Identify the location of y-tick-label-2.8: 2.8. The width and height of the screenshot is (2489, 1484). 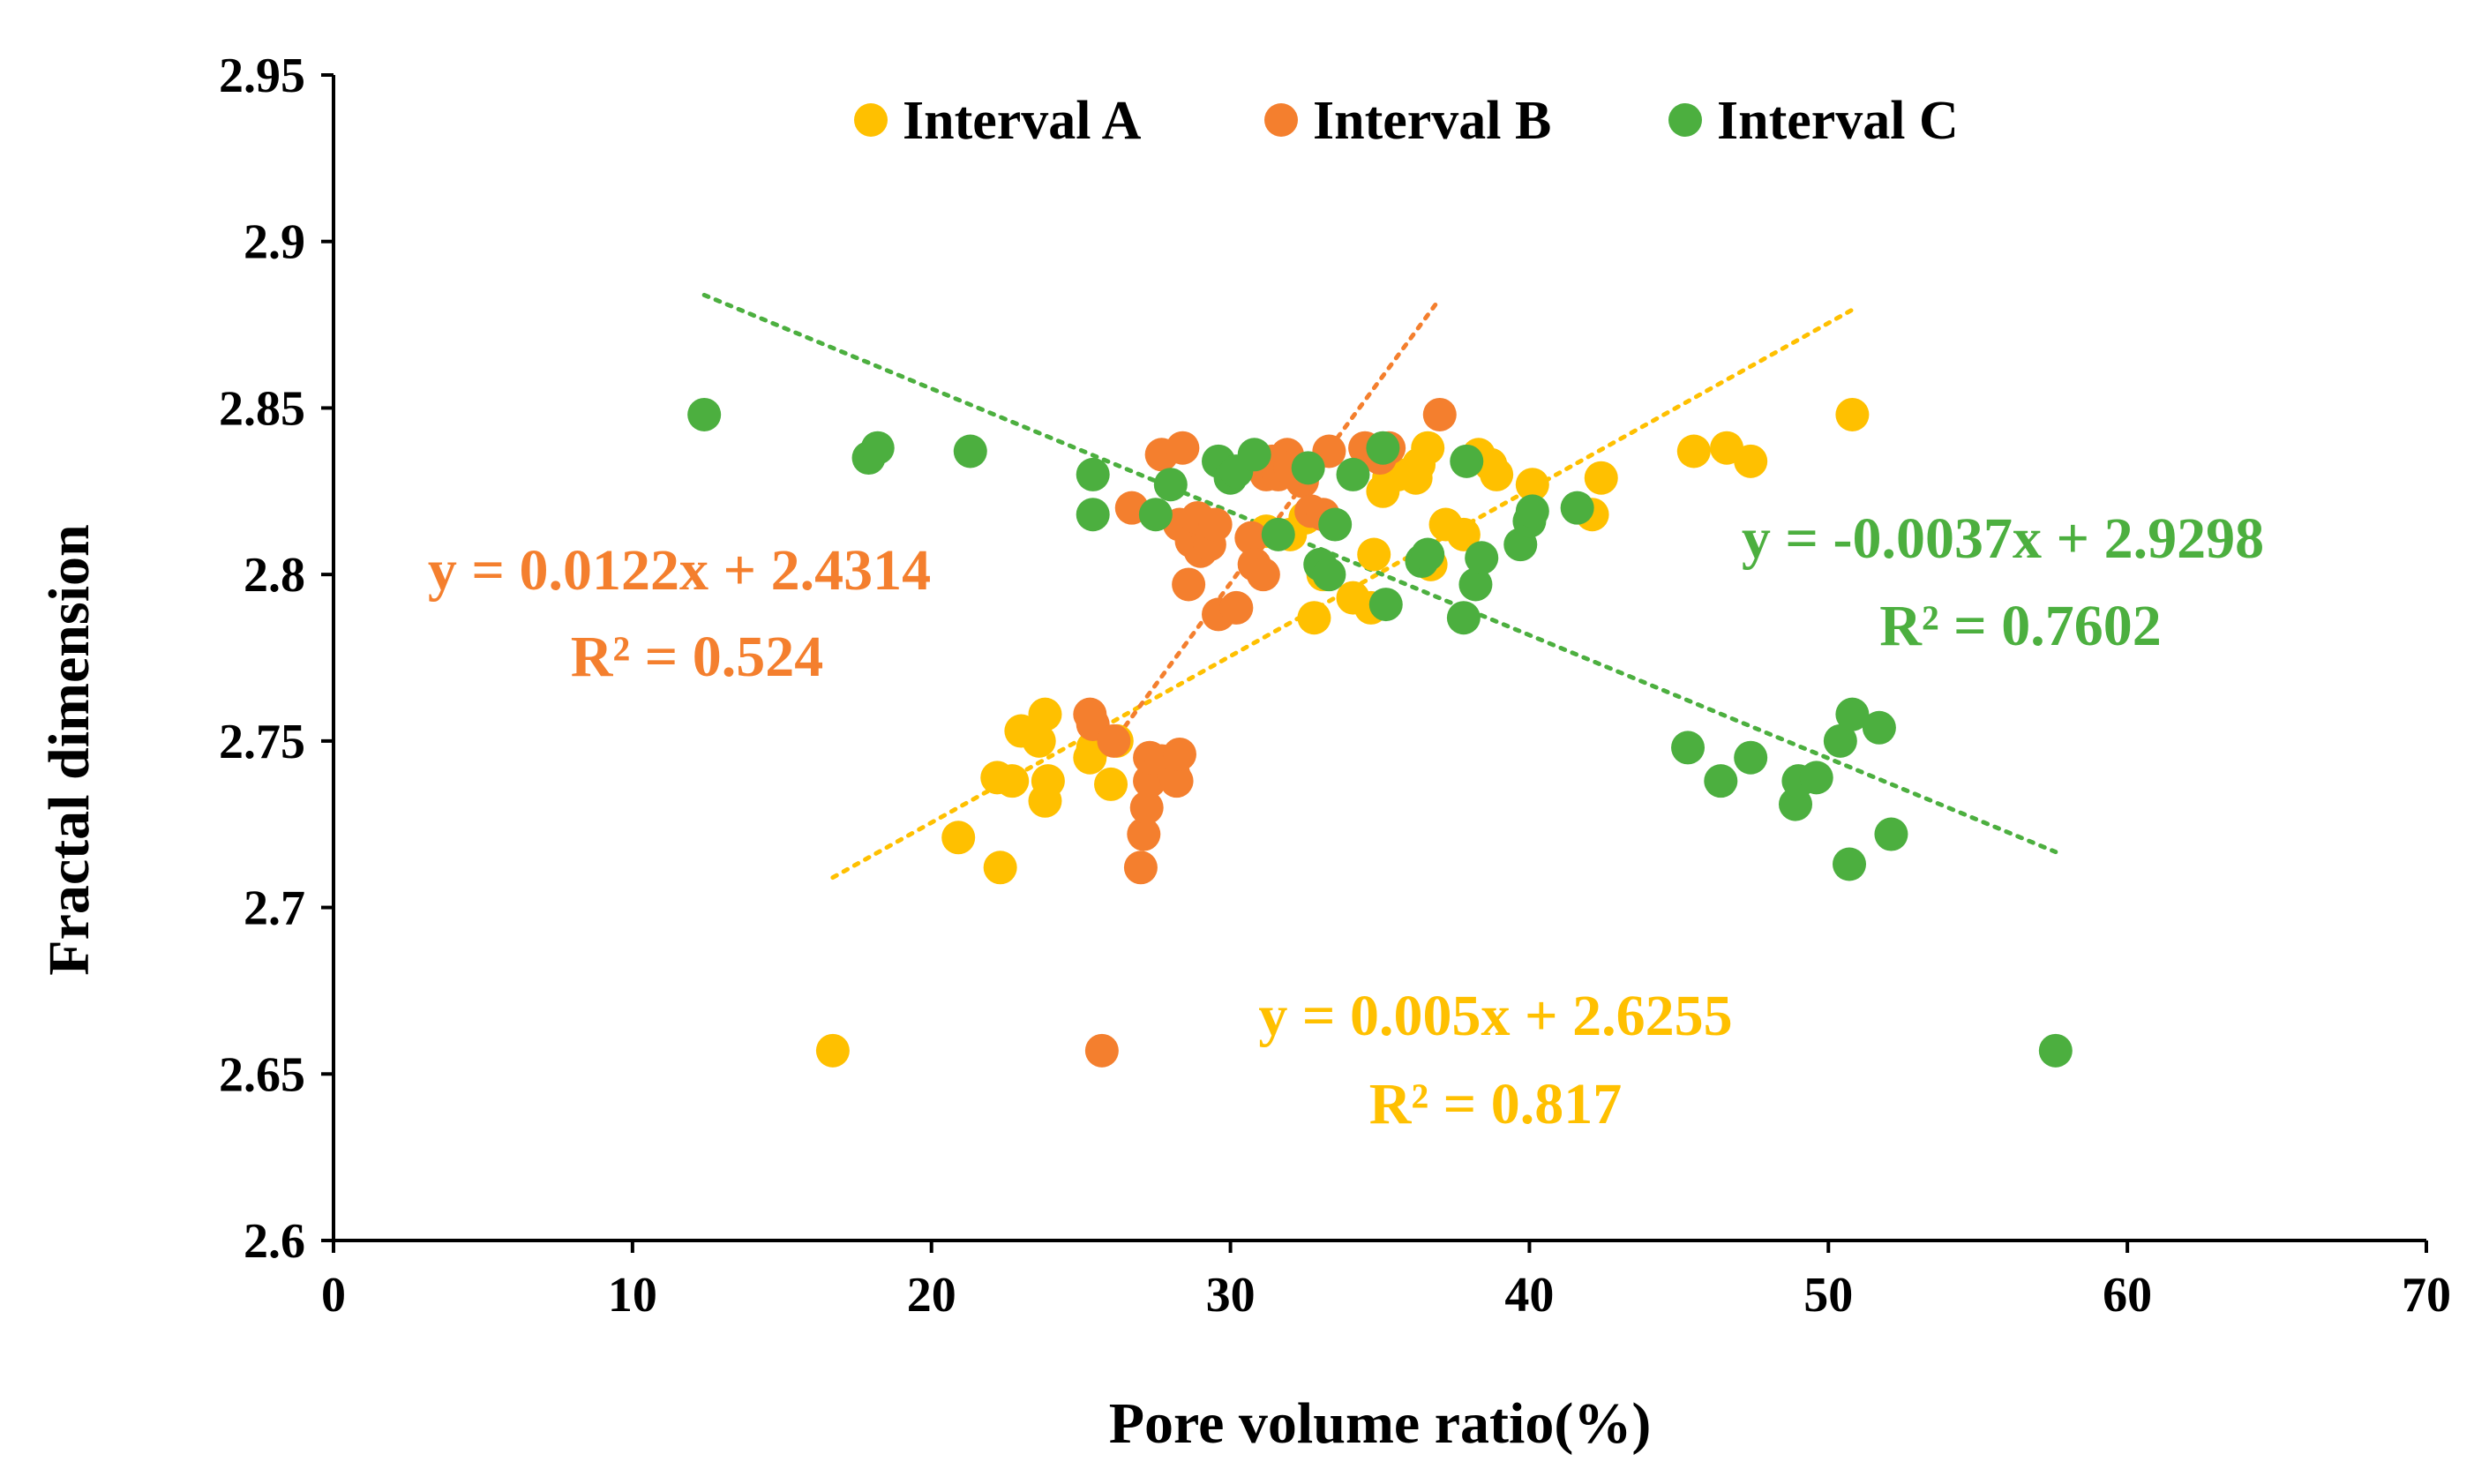
(275, 575).